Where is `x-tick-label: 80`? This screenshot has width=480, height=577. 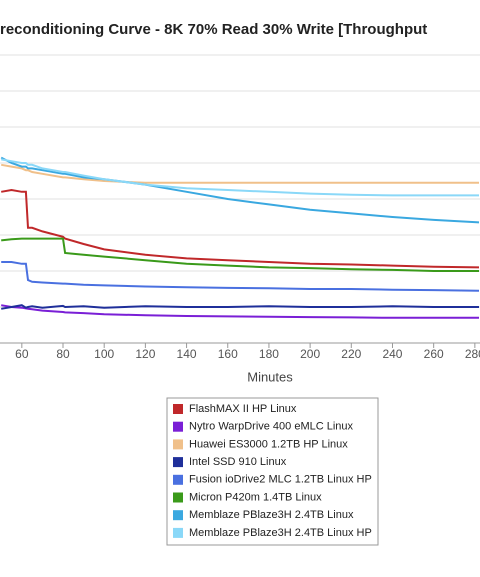
x-tick-label: 80 is located at coordinates (63, 354).